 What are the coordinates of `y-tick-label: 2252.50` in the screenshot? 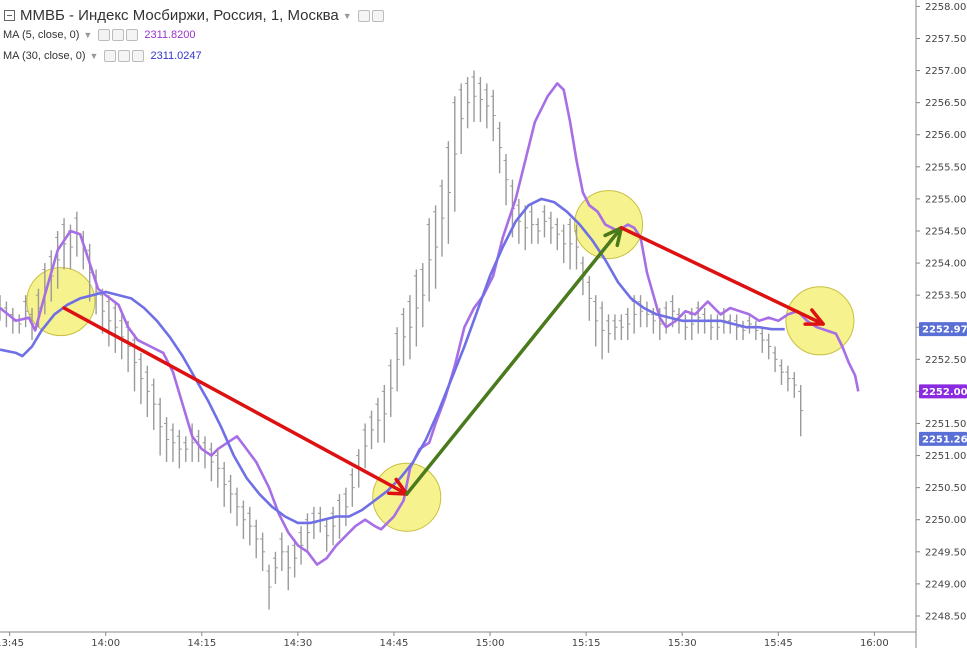 It's located at (945, 360).